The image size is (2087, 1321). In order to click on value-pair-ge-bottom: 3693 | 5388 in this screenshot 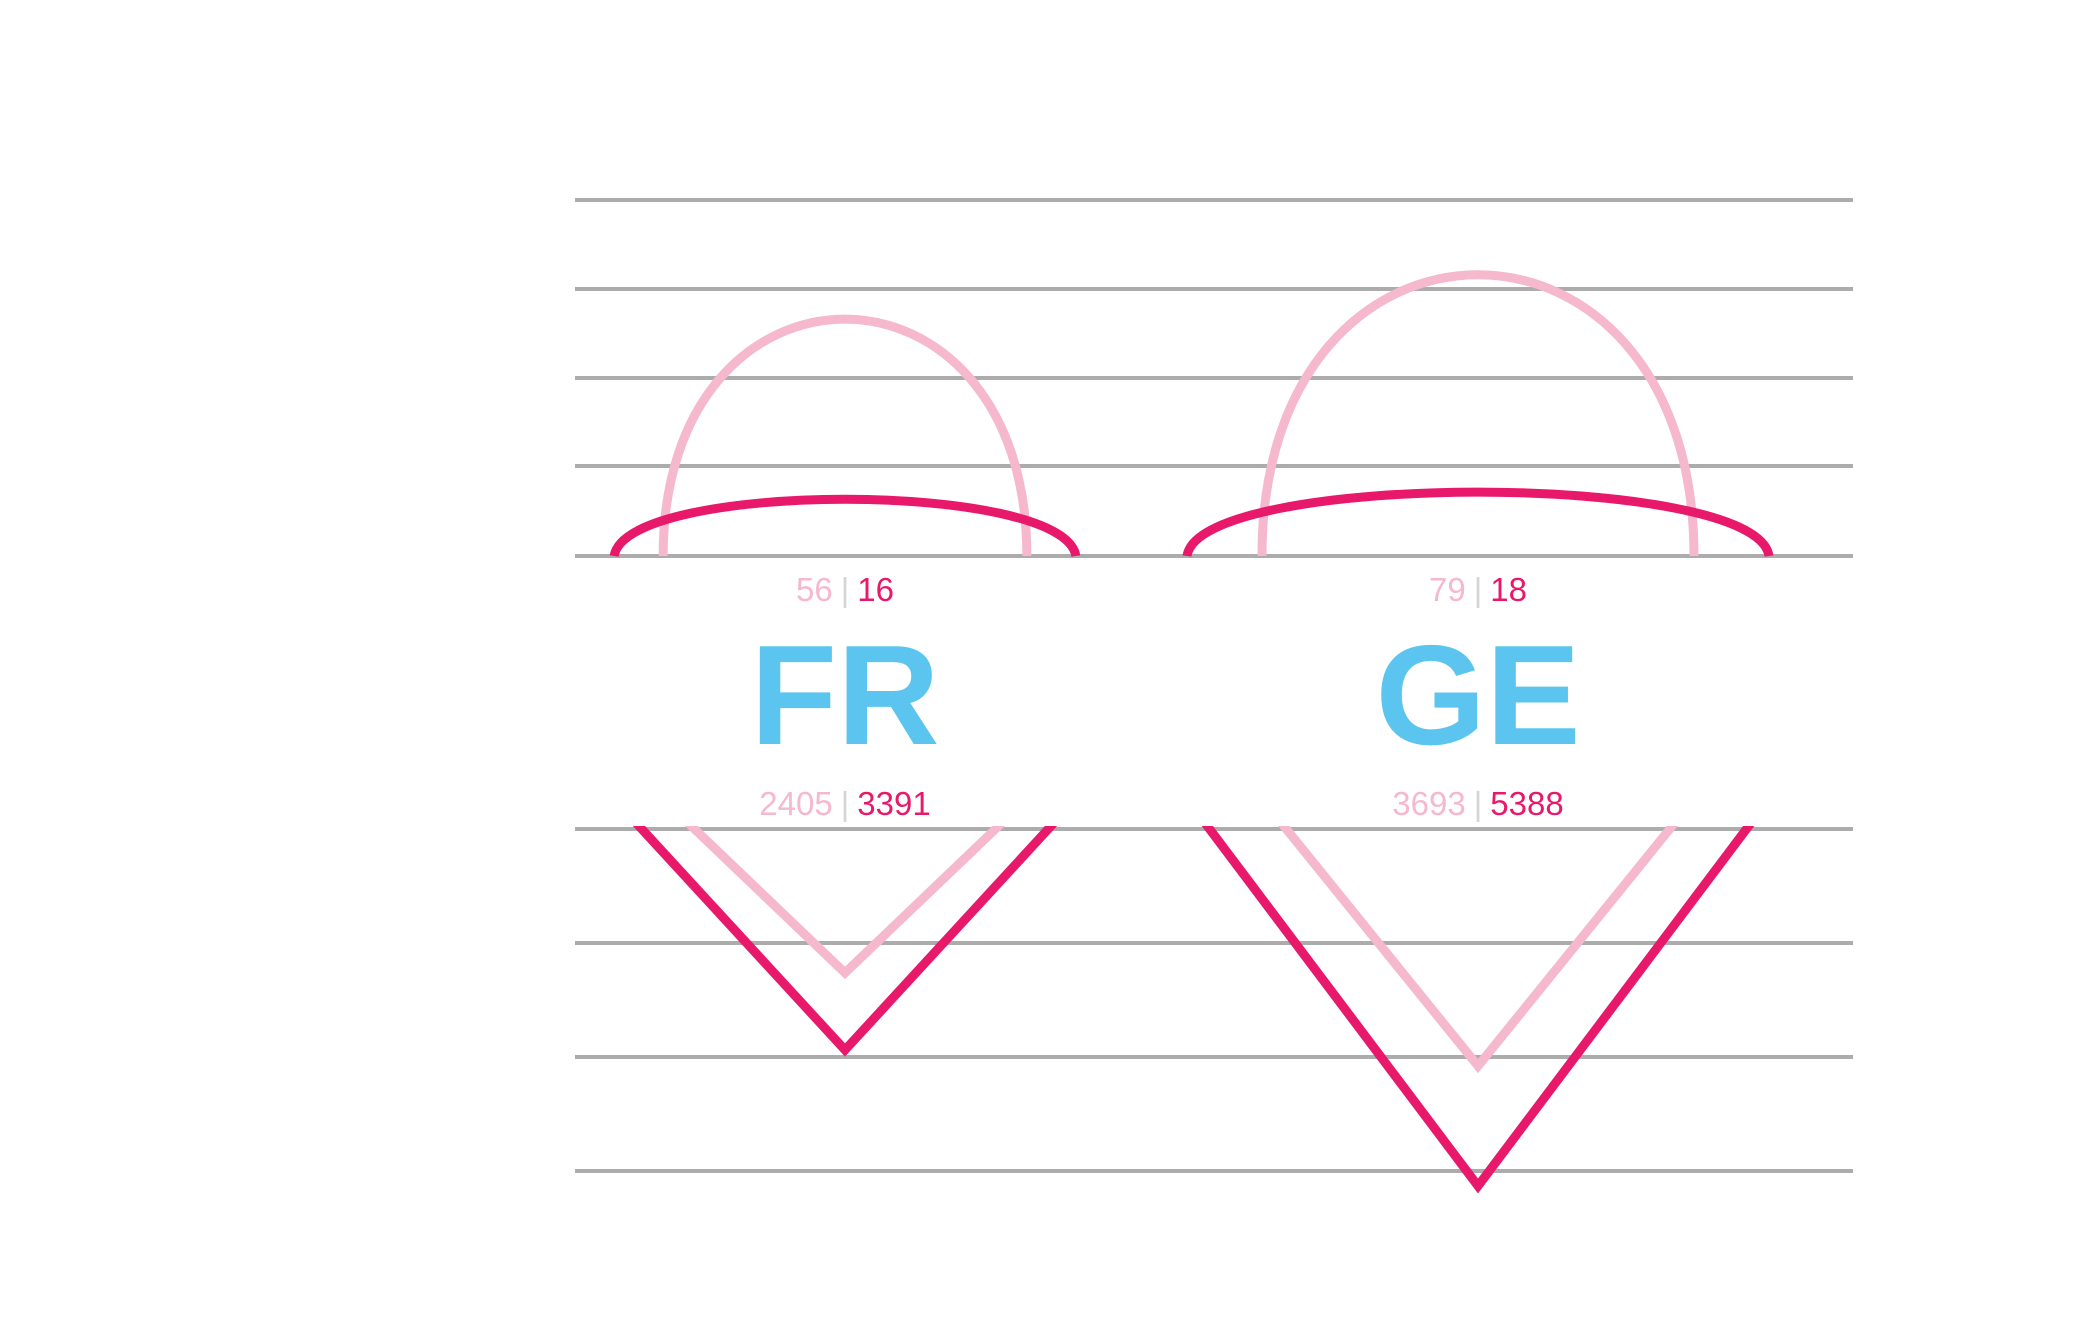, I will do `click(1477, 803)`.